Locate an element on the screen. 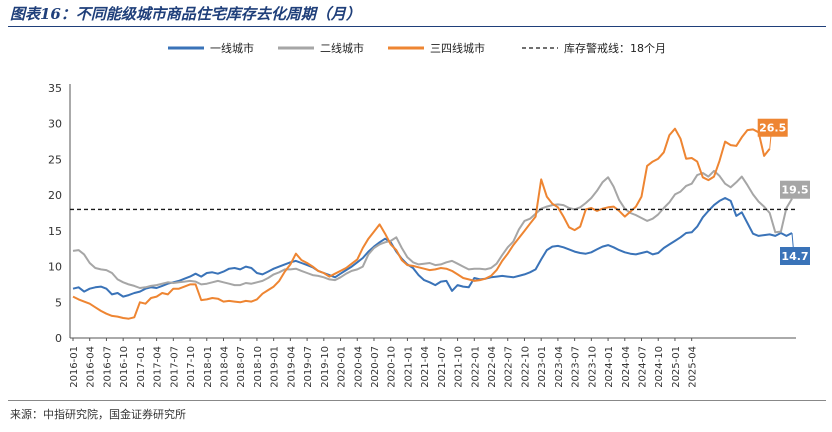  y-tick-label: 35 is located at coordinates (55, 88).